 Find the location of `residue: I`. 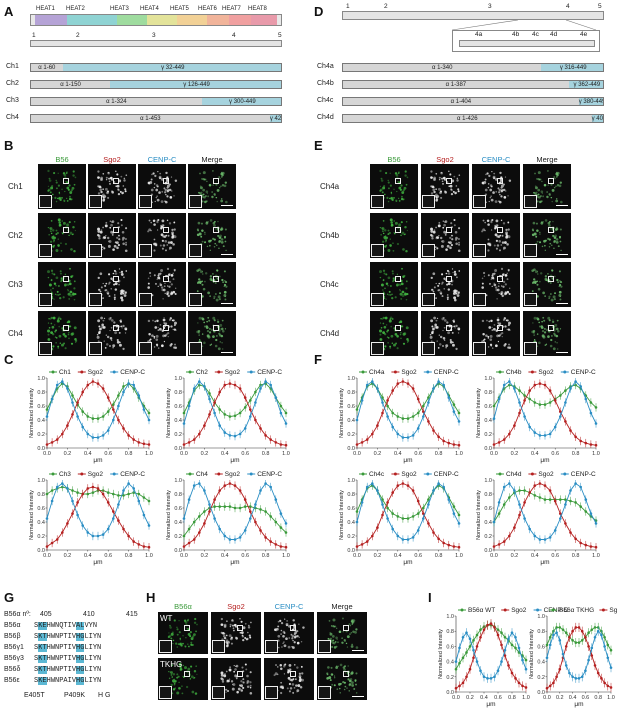

residue: I is located at coordinates (90, 648).